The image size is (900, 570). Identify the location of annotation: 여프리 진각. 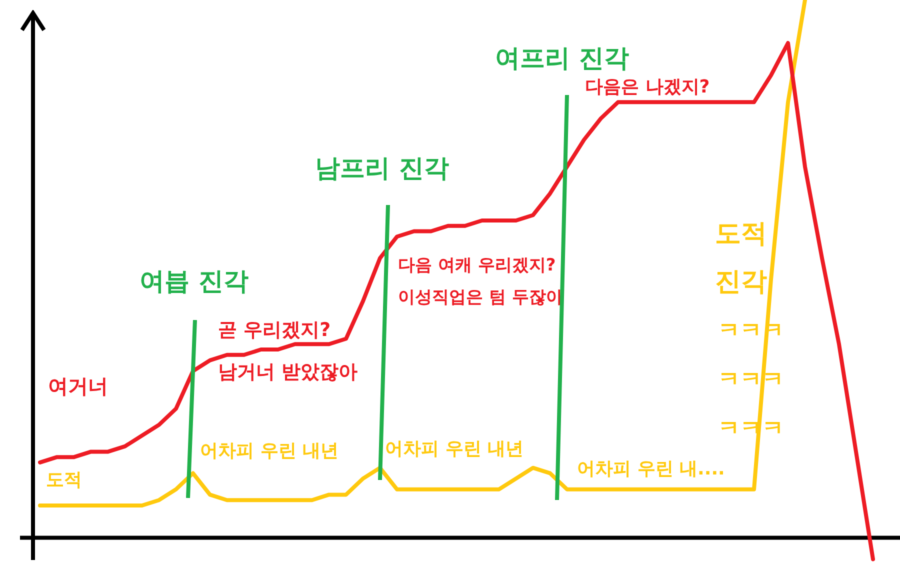
(562, 58).